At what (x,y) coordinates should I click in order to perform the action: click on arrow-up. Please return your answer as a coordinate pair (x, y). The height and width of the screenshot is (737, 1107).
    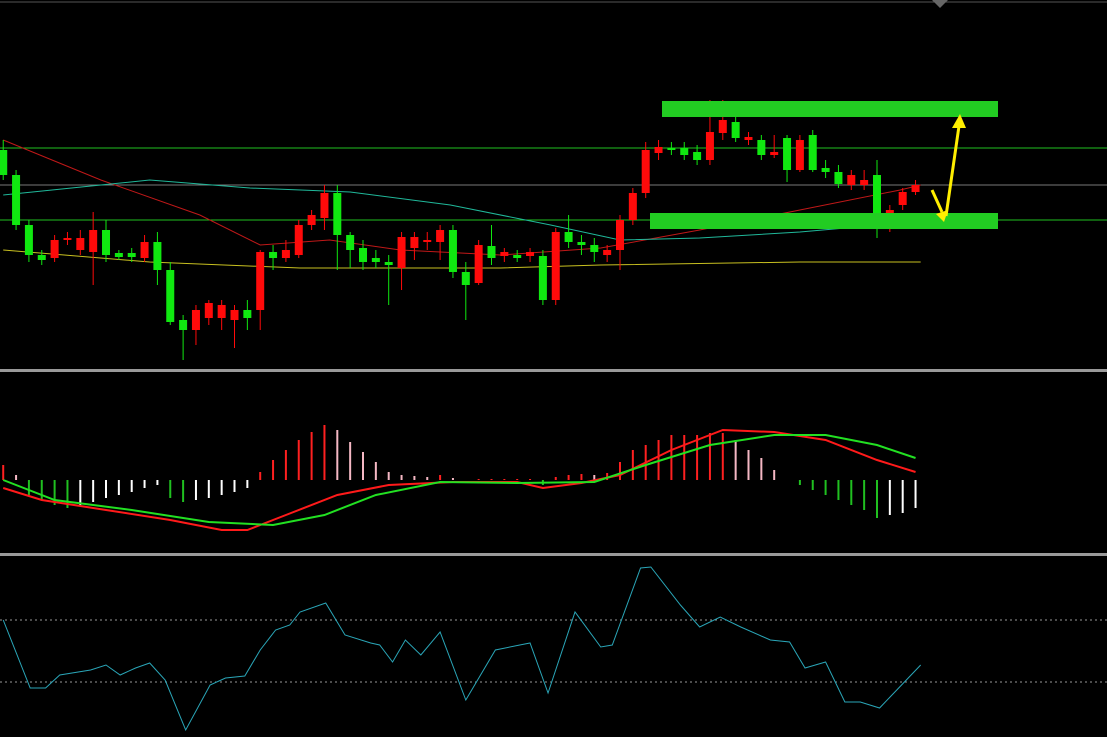
    Looking at the image, I should click on (952, 171).